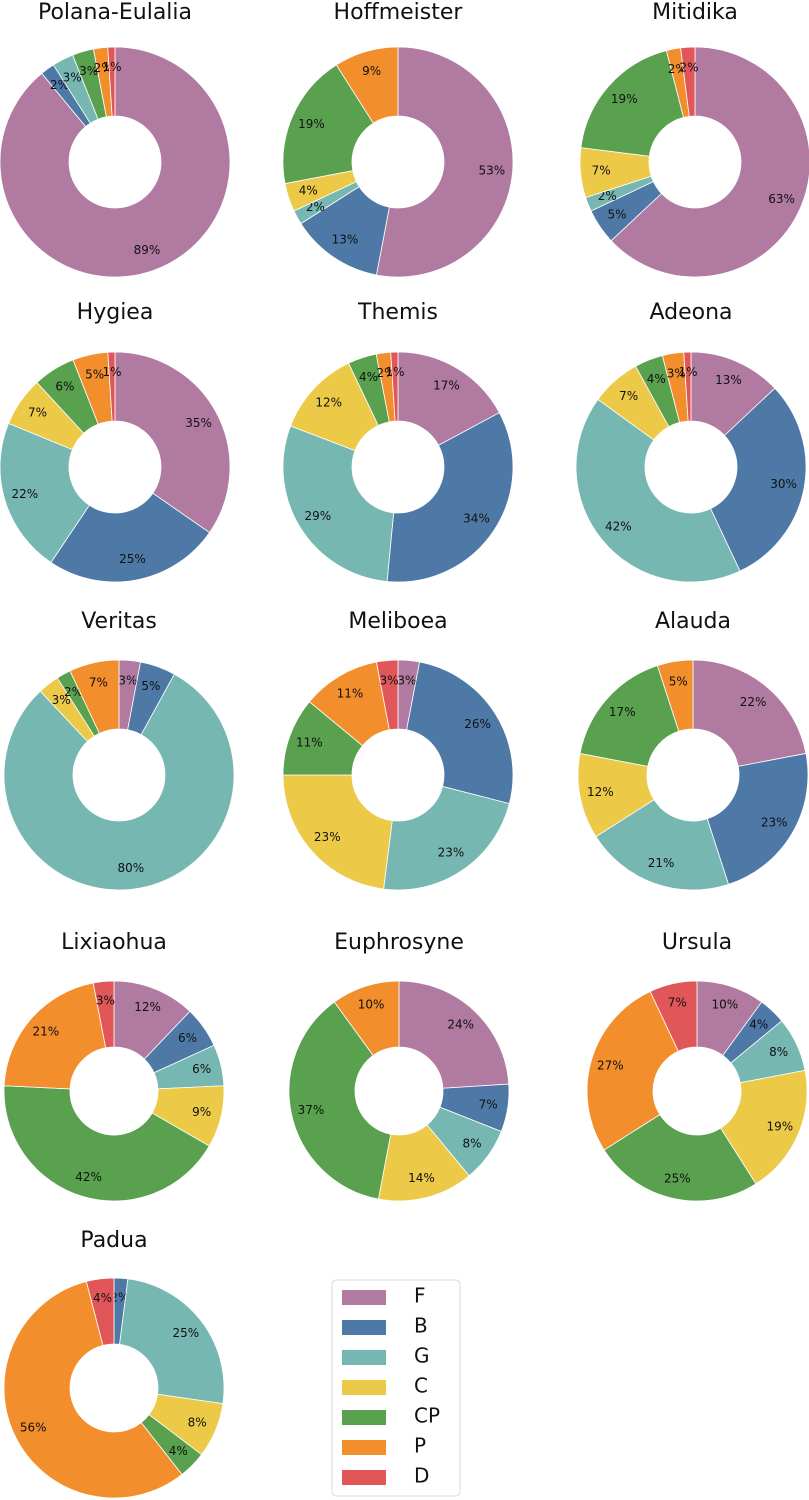 This screenshot has width=809, height=1500. I want to click on legend-swatch-c, so click(364, 1387).